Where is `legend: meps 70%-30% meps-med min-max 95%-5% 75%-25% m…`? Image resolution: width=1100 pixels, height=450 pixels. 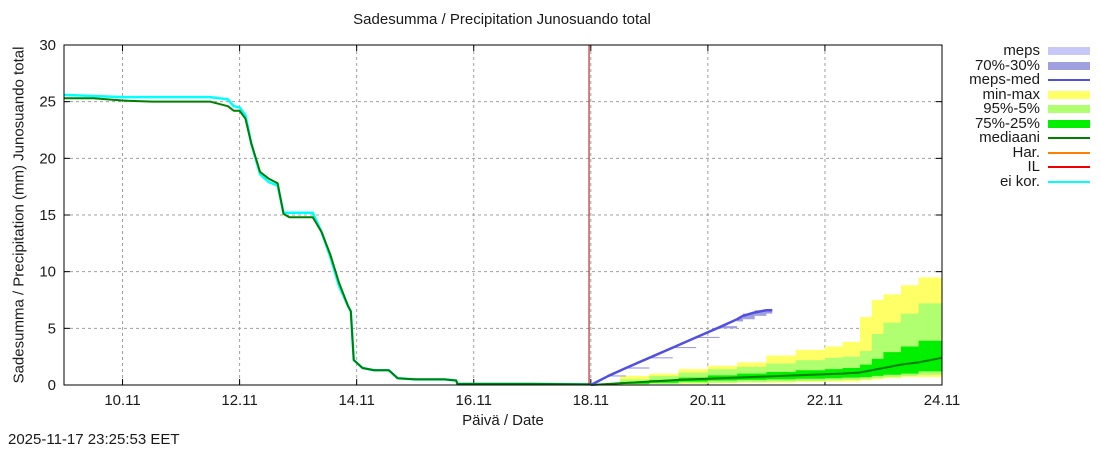 legend: meps 70%-30% meps-med min-max 95%-5% 75%-25% m… is located at coordinates (1015, 116).